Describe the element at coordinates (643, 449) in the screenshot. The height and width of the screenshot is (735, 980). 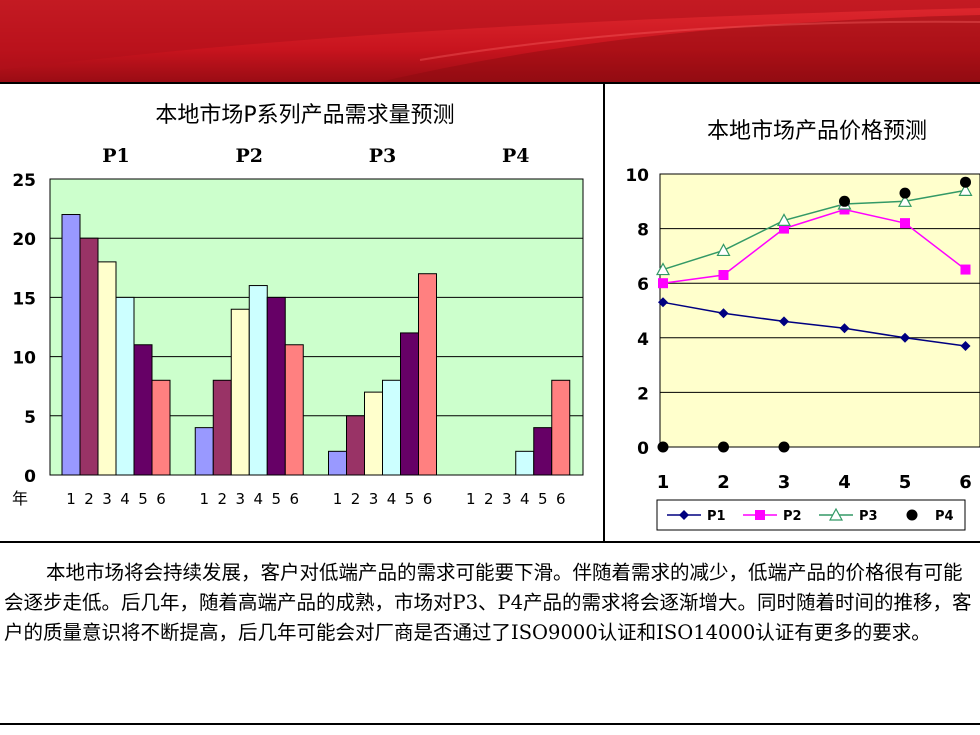
I see `price-y-tick: 0` at that location.